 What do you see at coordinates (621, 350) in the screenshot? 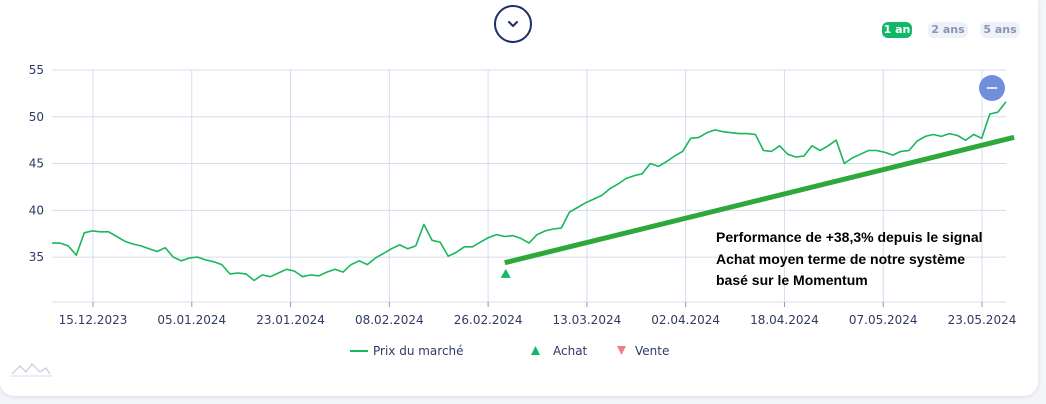
I see `triangle-down-icon` at bounding box center [621, 350].